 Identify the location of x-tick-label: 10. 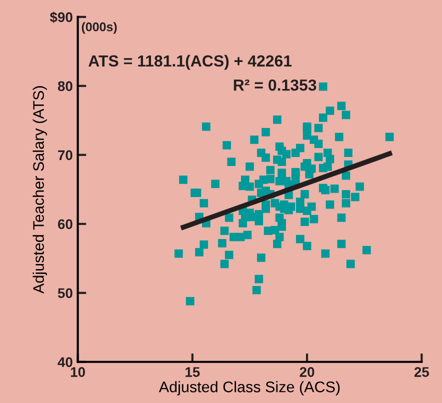
(77, 372).